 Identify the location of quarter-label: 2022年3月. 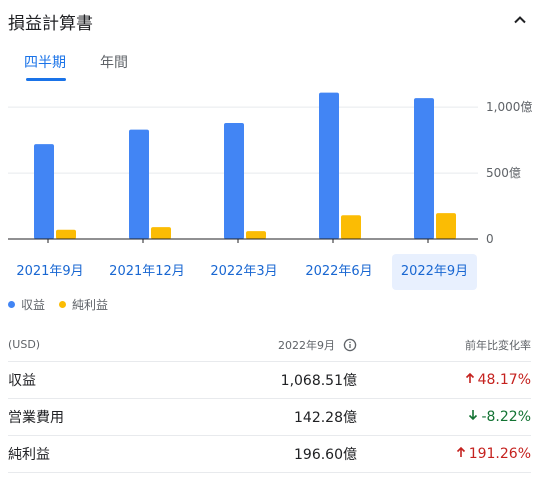
(244, 271).